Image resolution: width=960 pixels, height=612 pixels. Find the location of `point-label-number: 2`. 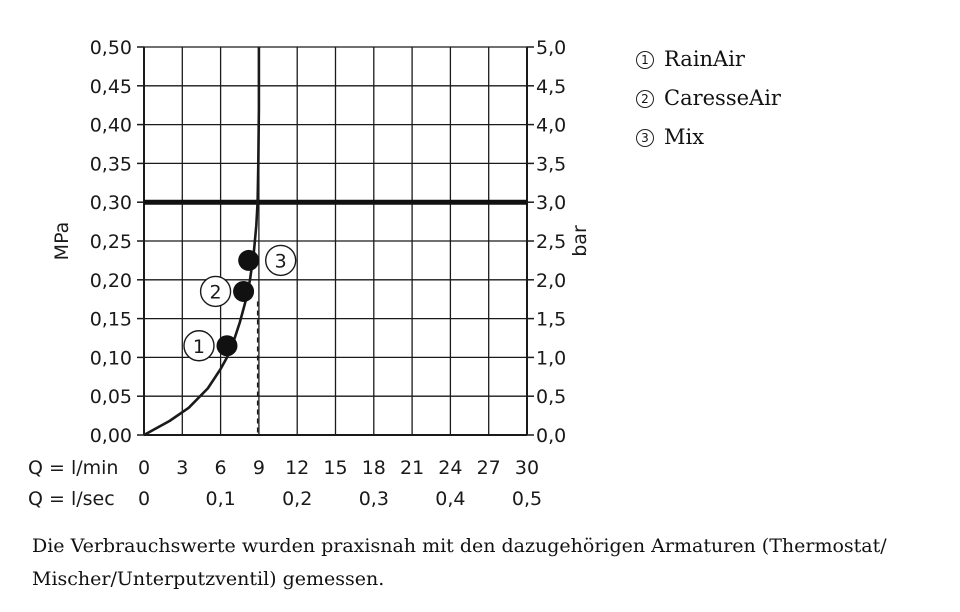

point-label-number: 2 is located at coordinates (216, 292).